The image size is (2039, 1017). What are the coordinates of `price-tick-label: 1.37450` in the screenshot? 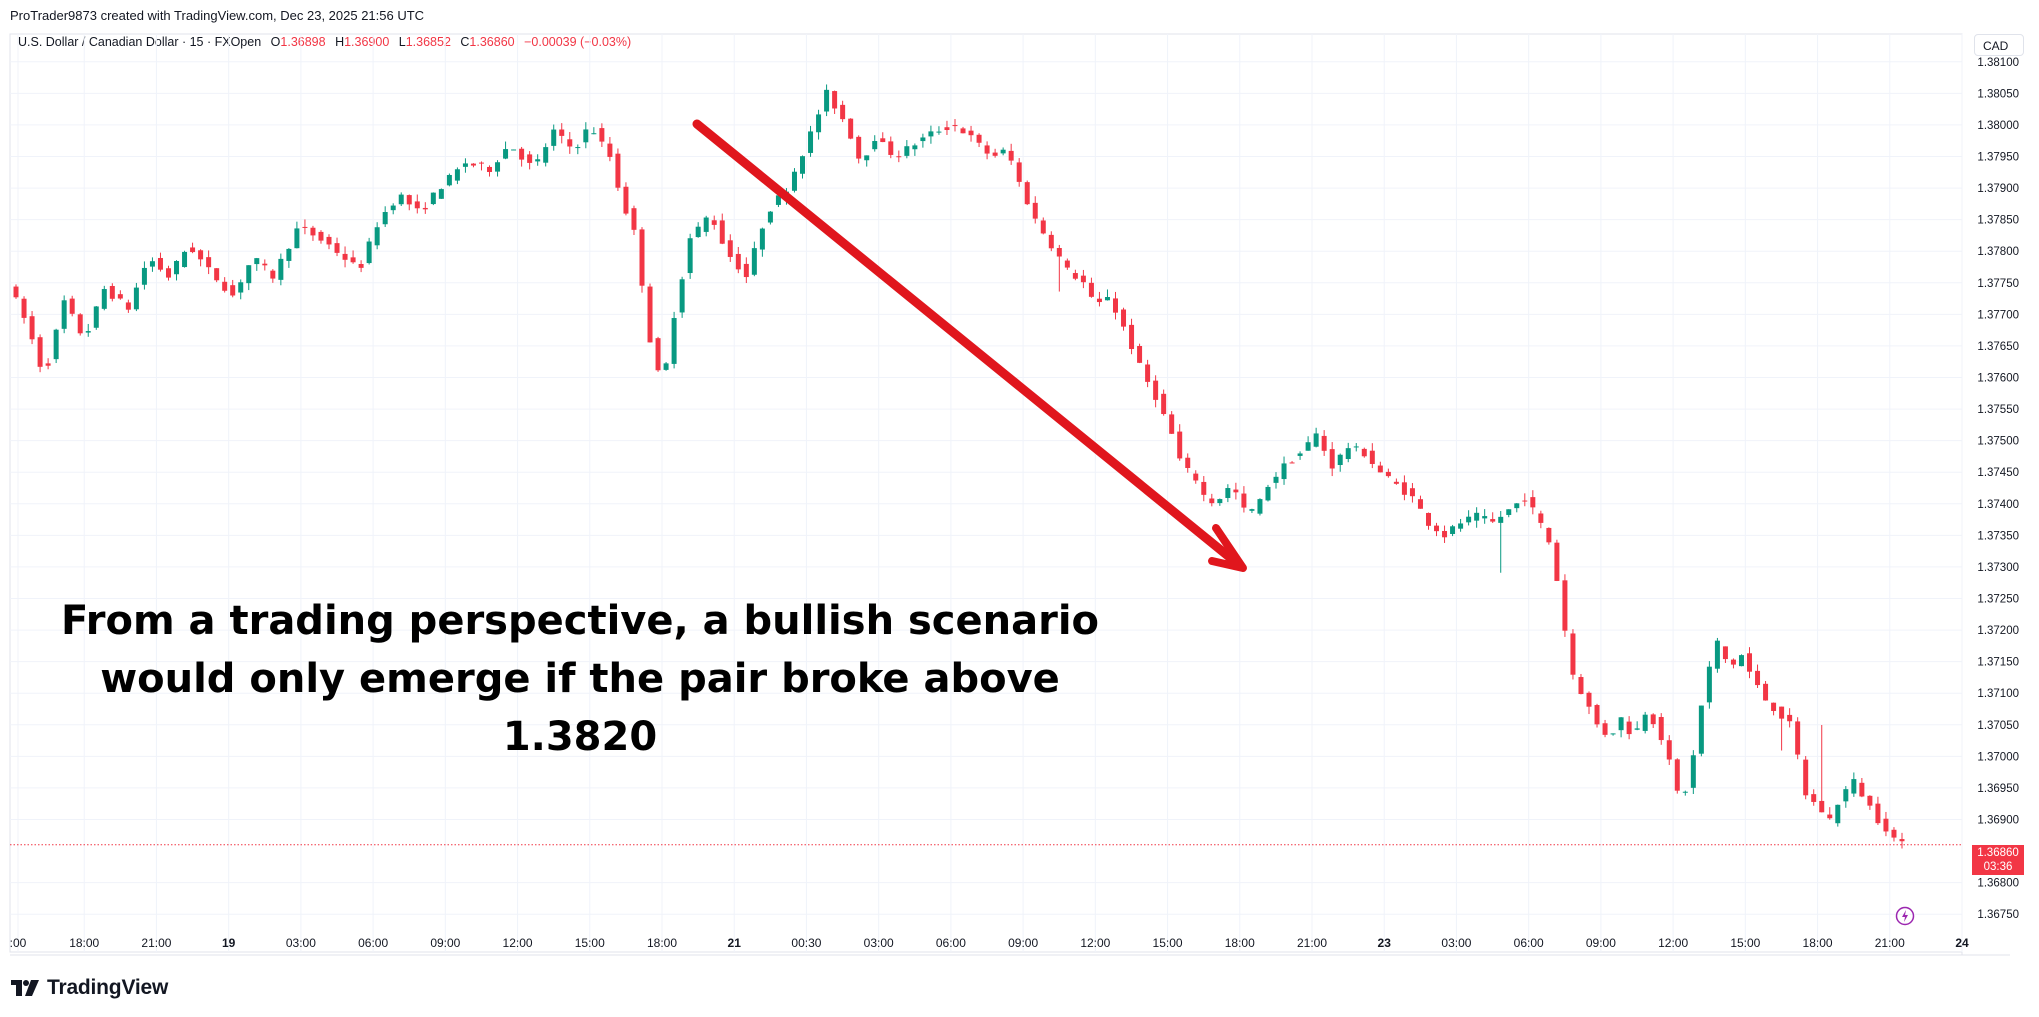 It's located at (1998, 473).